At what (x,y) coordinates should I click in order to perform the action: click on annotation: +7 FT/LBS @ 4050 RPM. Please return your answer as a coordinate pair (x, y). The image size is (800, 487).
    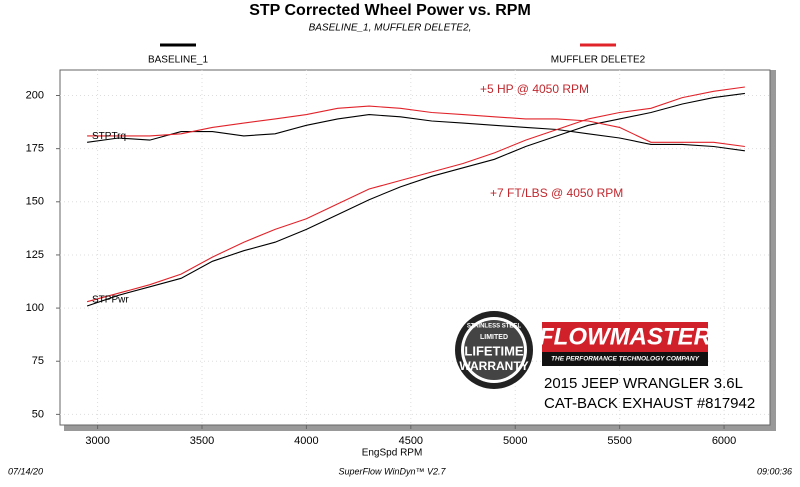
    Looking at the image, I should click on (556, 193).